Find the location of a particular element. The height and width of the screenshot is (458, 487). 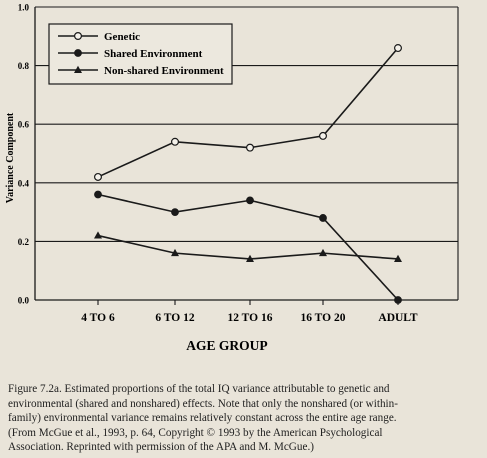

series-line is located at coordinates (248, 247).